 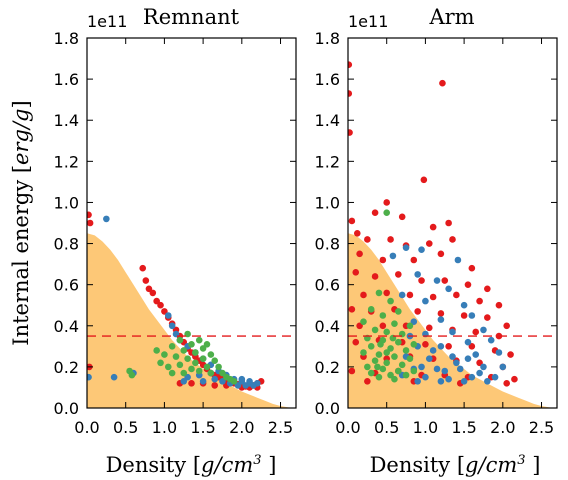 I want to click on x-axis-label-remnant: Density [g/cm3 ], so click(x=191, y=465).